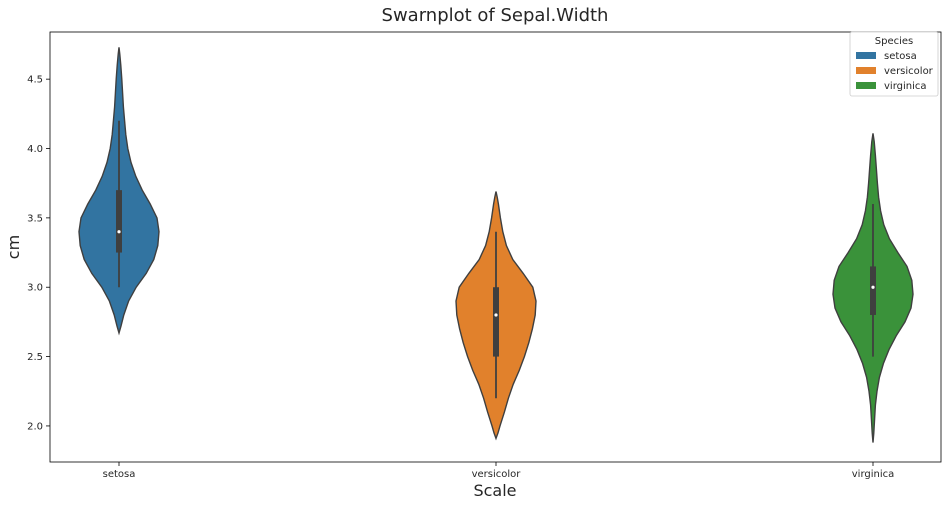 The image size is (949, 505). I want to click on box-setosa, so click(119, 221).